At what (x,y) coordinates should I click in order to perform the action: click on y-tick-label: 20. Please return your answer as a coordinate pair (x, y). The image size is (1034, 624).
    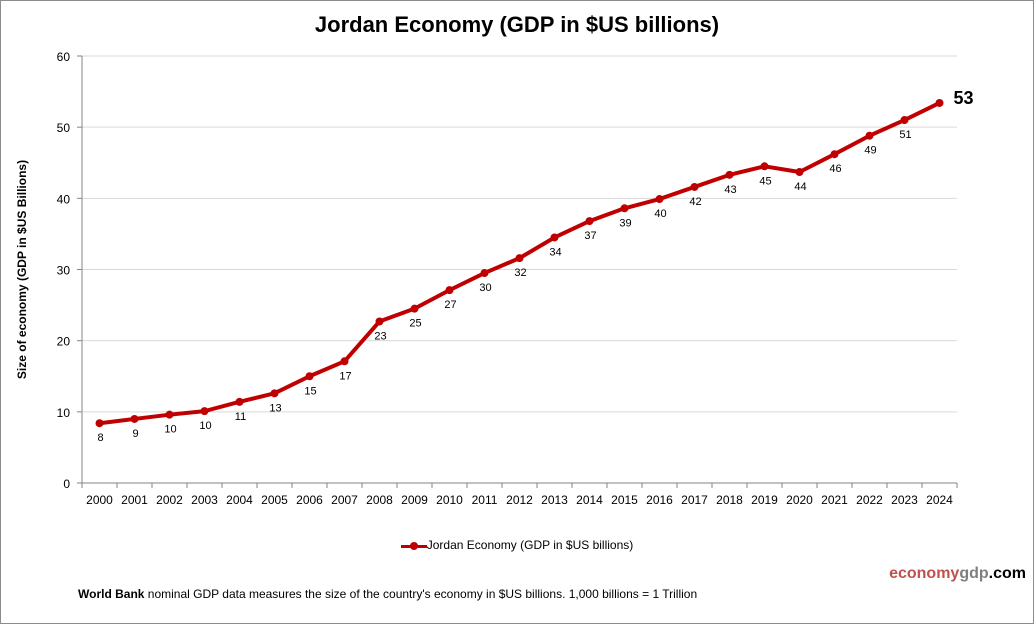
    Looking at the image, I should click on (64, 342).